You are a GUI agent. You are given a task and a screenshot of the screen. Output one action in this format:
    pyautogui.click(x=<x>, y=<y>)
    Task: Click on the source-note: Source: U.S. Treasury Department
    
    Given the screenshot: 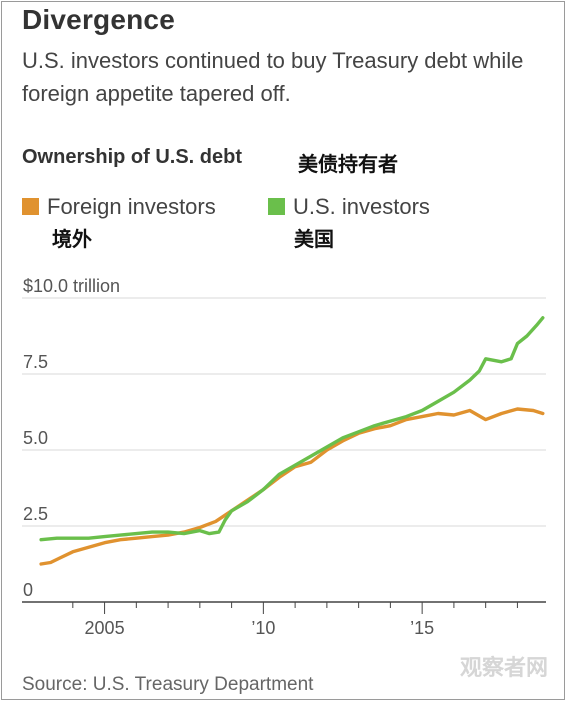 What is the action you would take?
    pyautogui.click(x=168, y=684)
    